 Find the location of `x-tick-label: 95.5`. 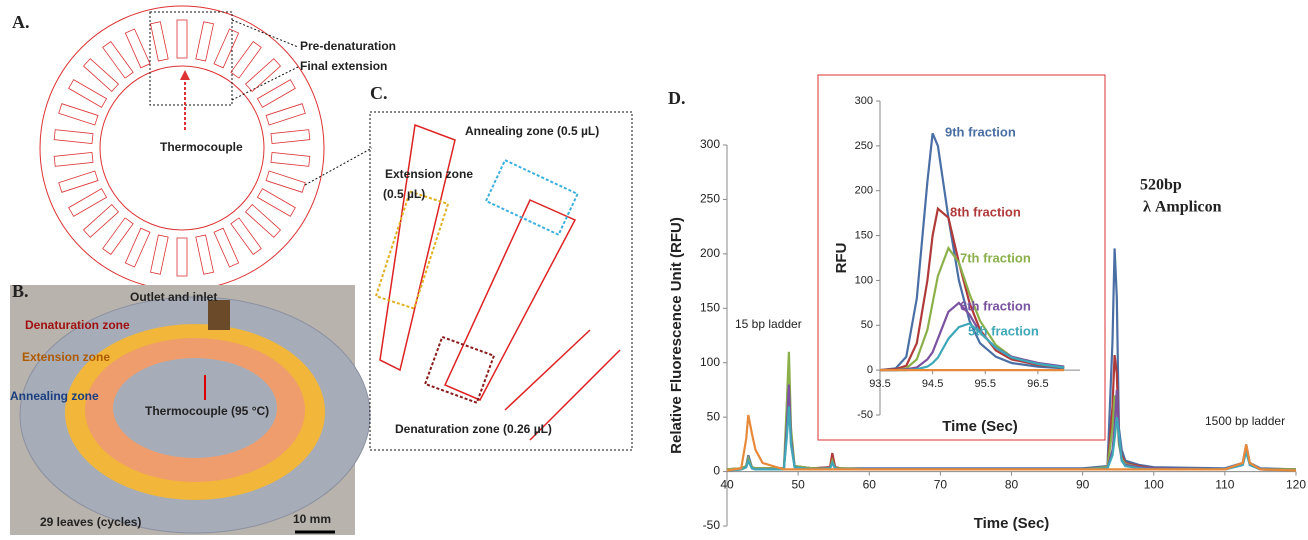

x-tick-label: 95.5 is located at coordinates (985, 384).